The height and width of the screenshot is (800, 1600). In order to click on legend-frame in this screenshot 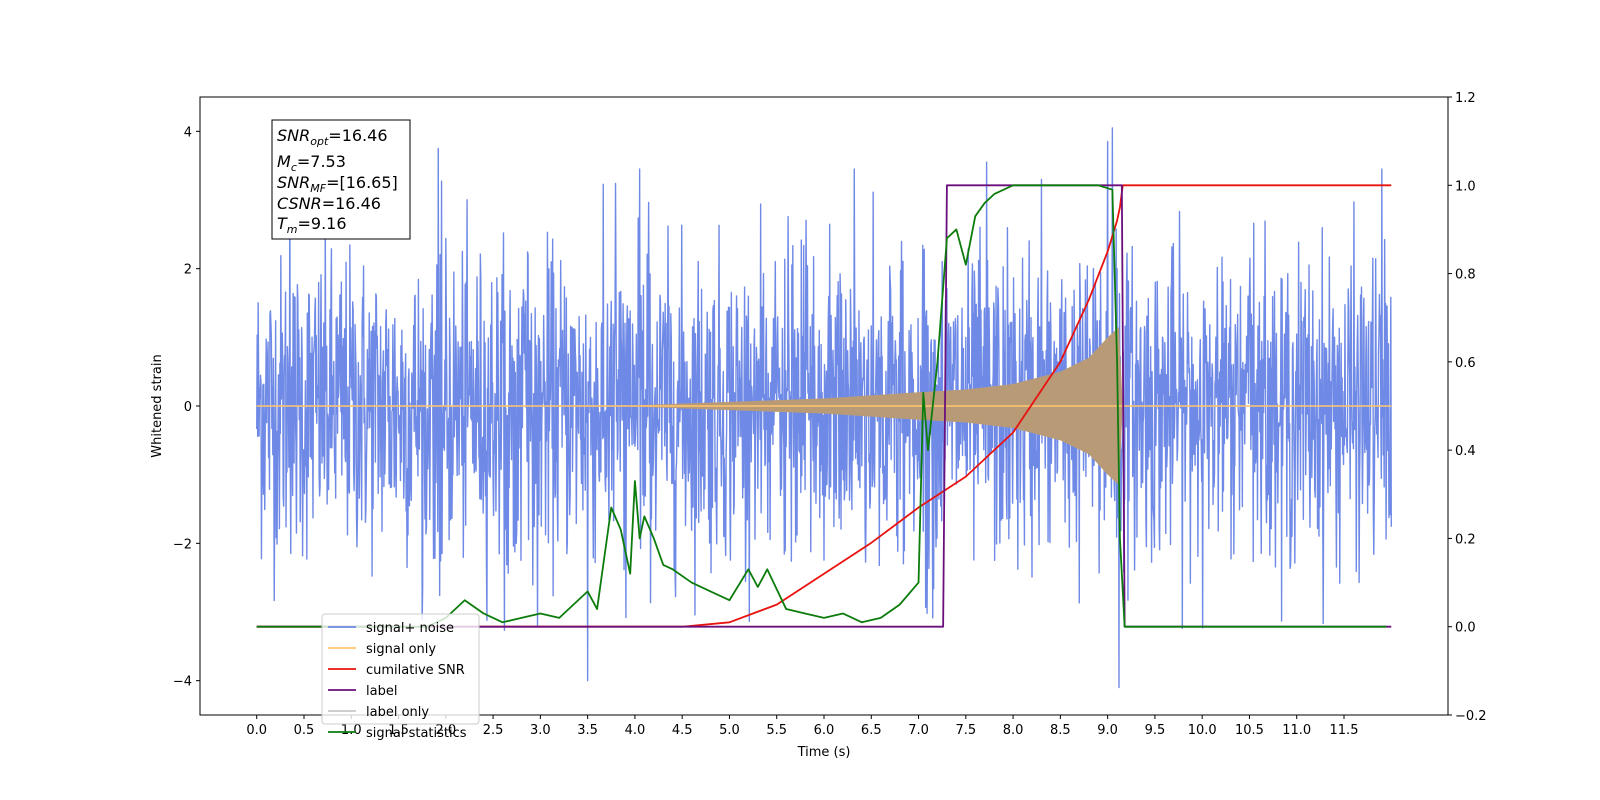, I will do `click(400, 669)`.